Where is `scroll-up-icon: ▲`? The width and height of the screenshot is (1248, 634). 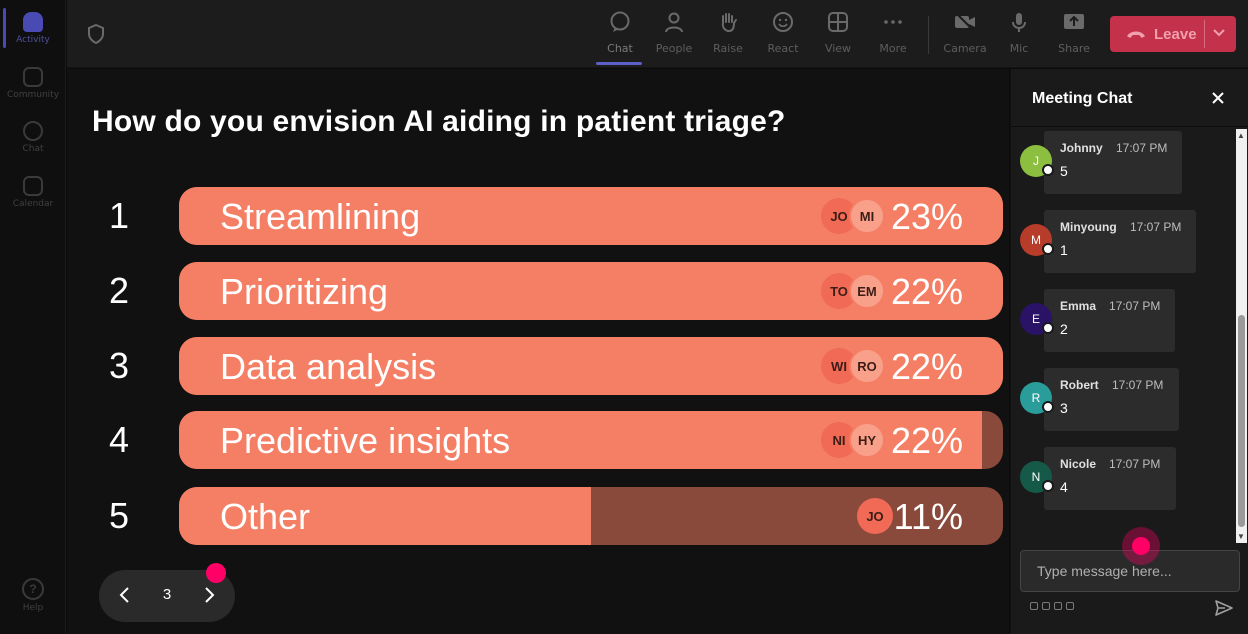
scroll-up-icon: ▲ is located at coordinates (1241, 135).